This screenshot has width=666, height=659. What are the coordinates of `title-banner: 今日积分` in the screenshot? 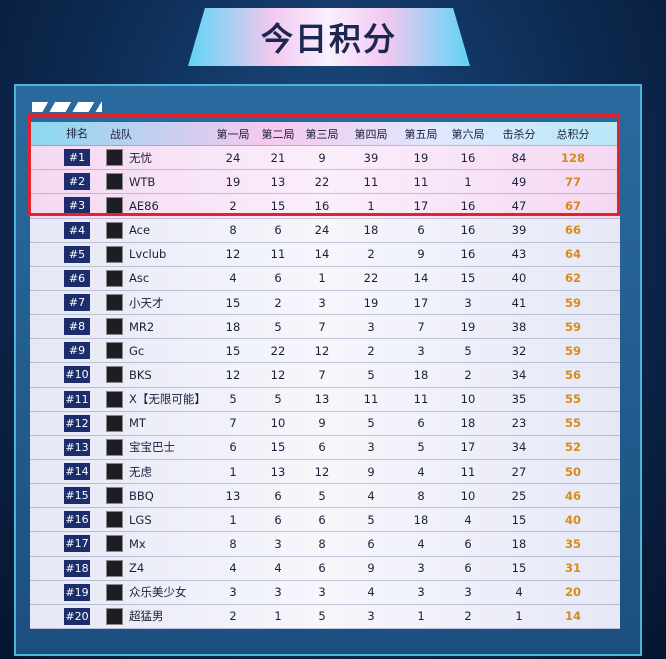 It's located at (329, 37).